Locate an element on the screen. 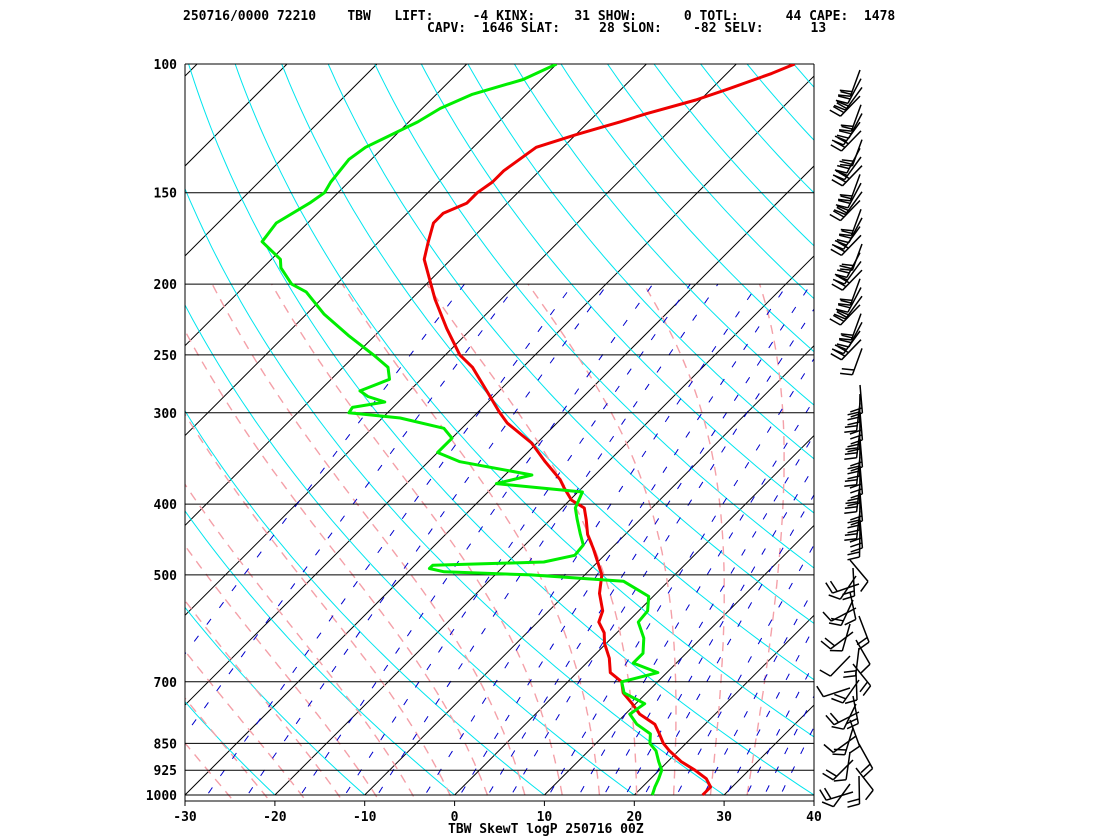 The height and width of the screenshot is (840, 1120). header-line-2: CAPV: 1646 SLAT: 28 SLON: -82 SELV: 13 is located at coordinates (627, 28).